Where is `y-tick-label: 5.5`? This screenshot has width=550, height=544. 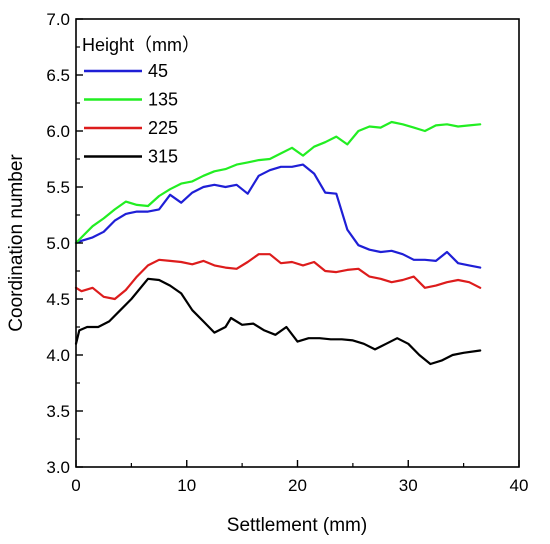
y-tick-label: 5.5 is located at coordinates (58, 187).